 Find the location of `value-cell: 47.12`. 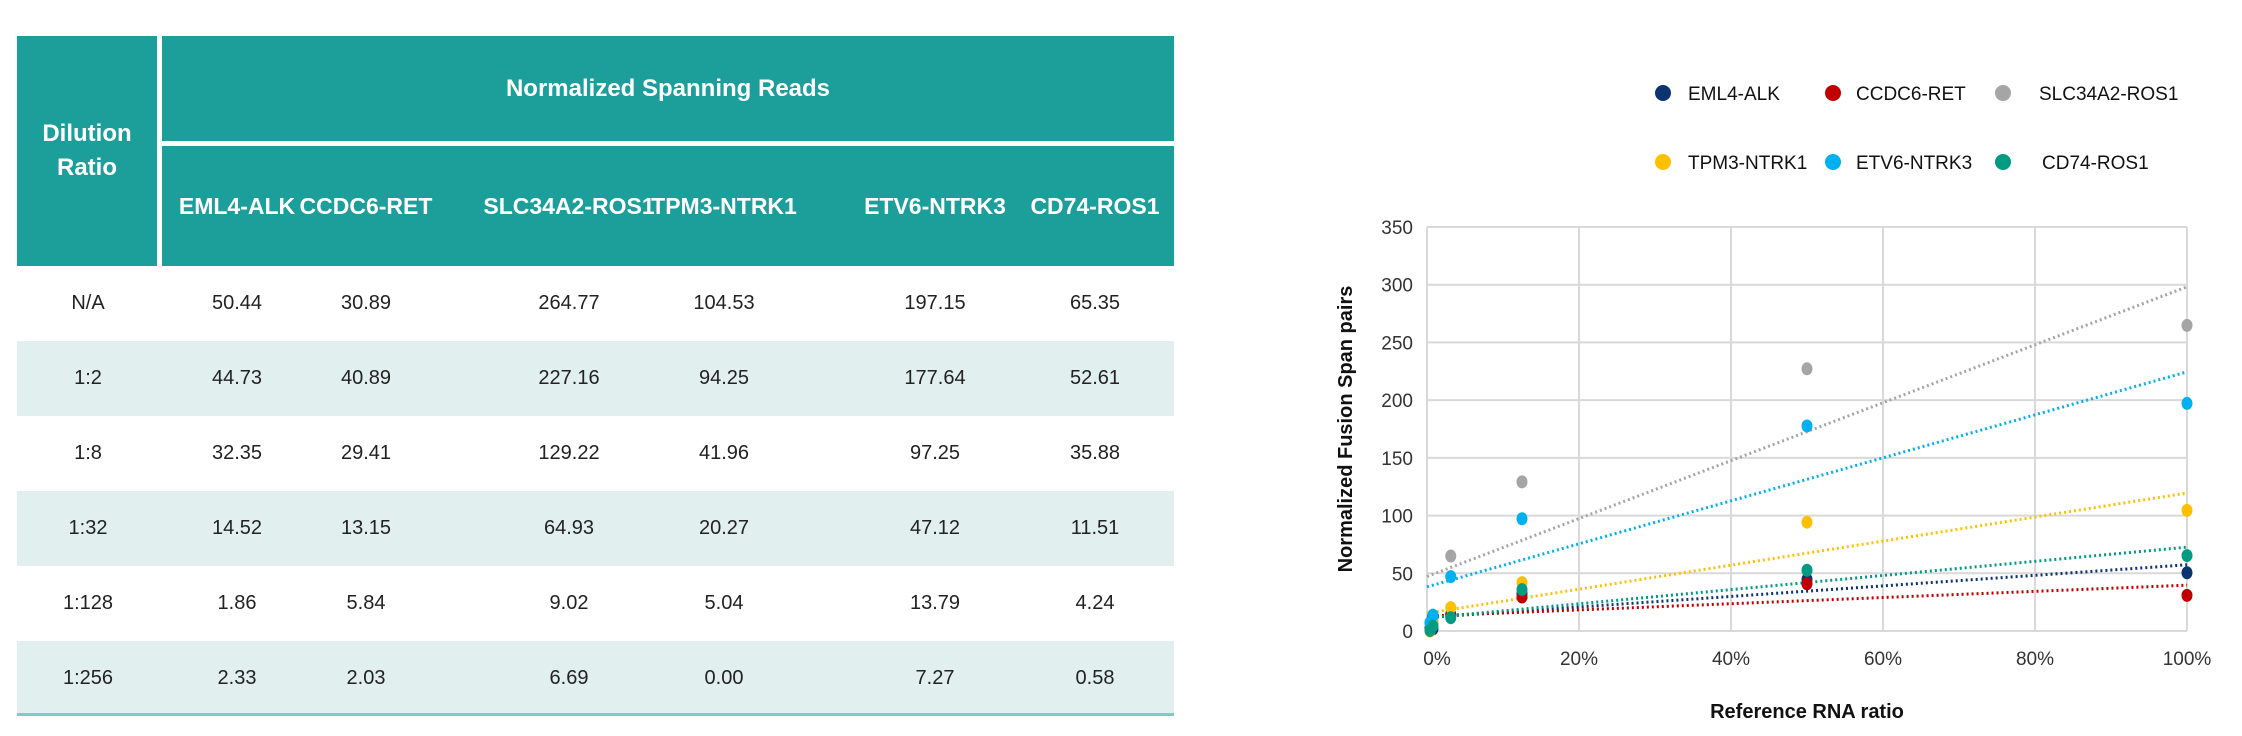

value-cell: 47.12 is located at coordinates (935, 528).